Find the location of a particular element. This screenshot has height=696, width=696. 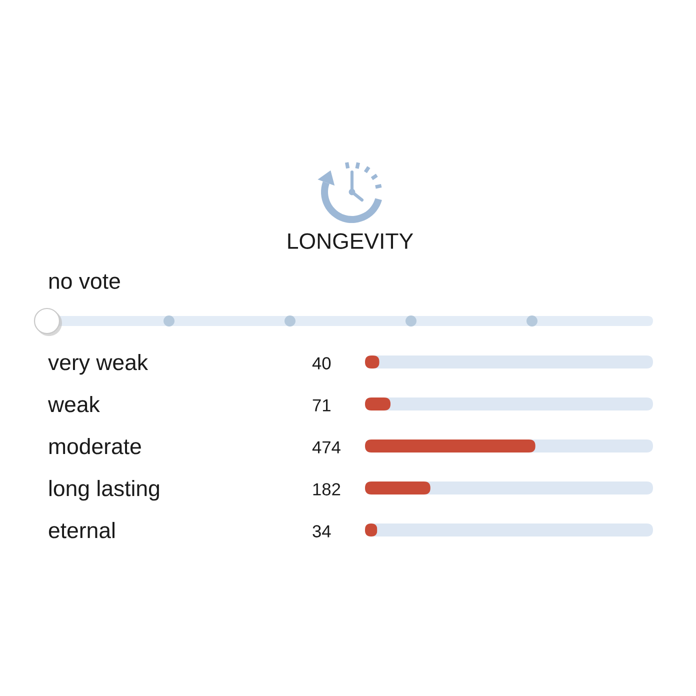

data-label: 182 is located at coordinates (326, 489).